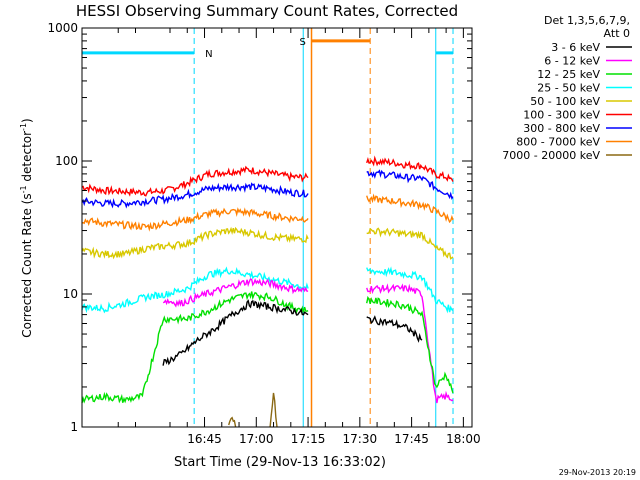  What do you see at coordinates (66, 161) in the screenshot?
I see `y-tick-label: 100` at bounding box center [66, 161].